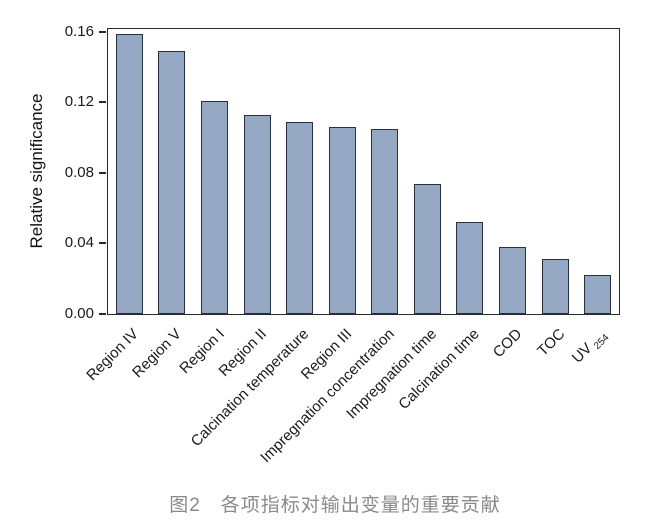 The width and height of the screenshot is (670, 529). Describe the element at coordinates (113, 355) in the screenshot. I see `x-axis-label: Region IV` at that location.